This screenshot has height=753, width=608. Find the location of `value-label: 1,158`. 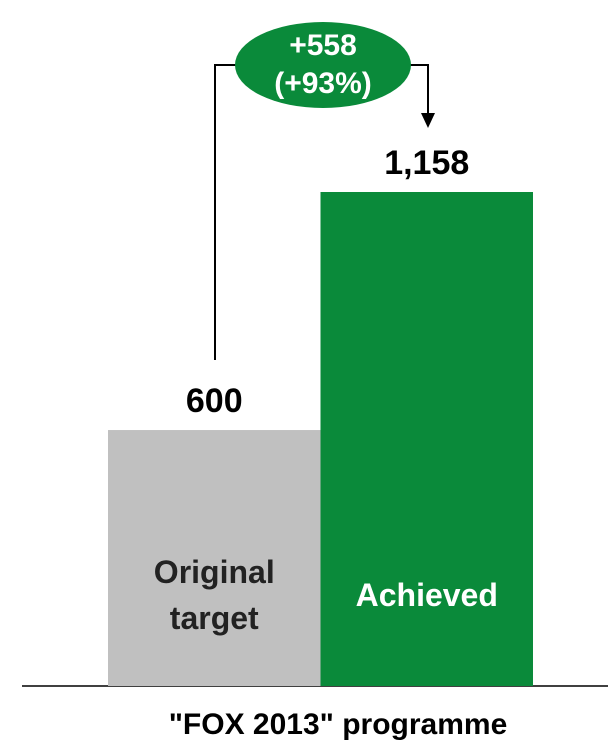

value-label: 1,158 is located at coordinates (426, 163).